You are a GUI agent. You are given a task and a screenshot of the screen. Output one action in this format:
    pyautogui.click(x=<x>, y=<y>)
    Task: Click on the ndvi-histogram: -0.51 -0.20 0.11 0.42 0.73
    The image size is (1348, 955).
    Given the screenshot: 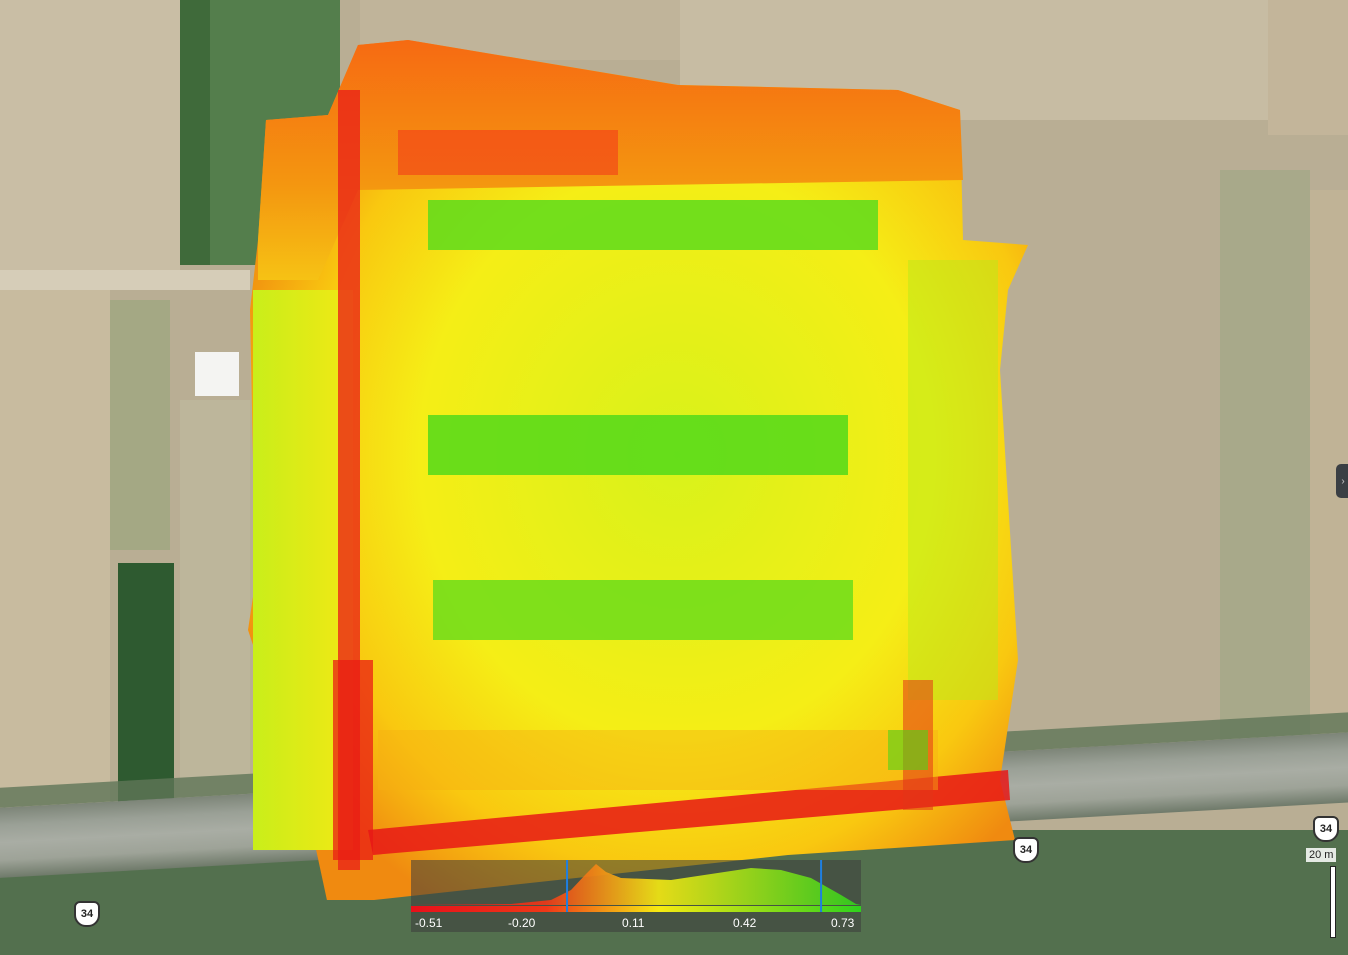 What is the action you would take?
    pyautogui.click(x=636, y=896)
    